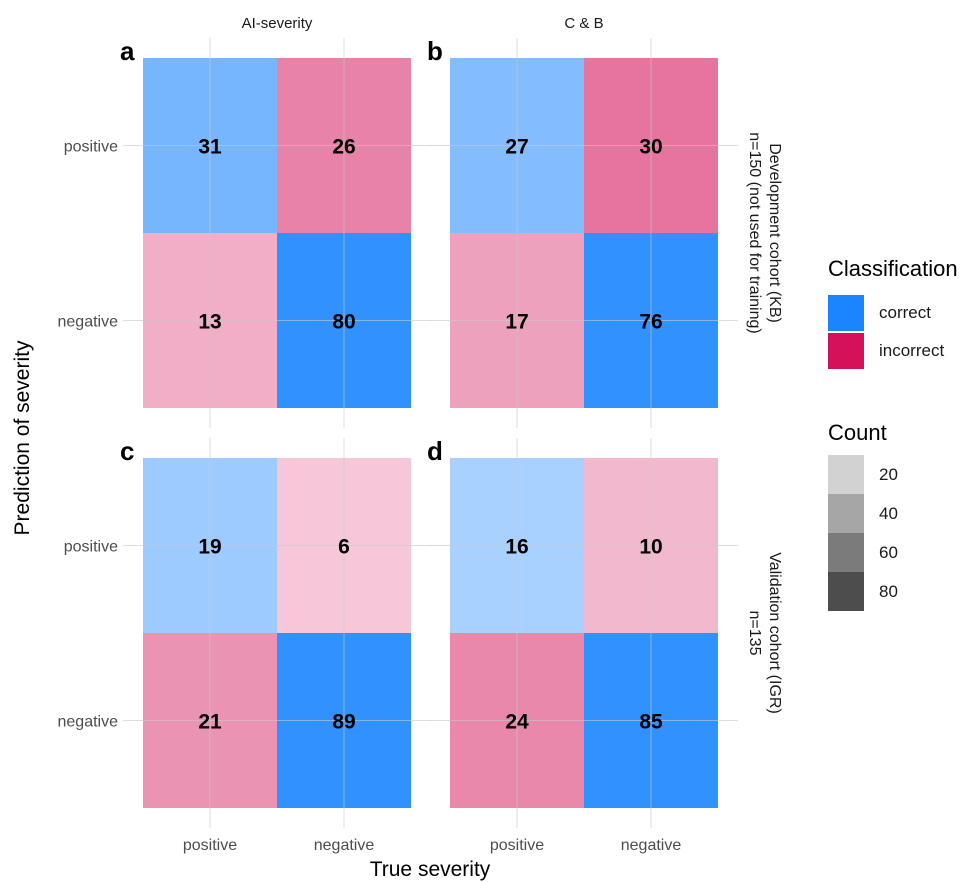  What do you see at coordinates (343, 722) in the screenshot?
I see `cell-count-label: 89` at bounding box center [343, 722].